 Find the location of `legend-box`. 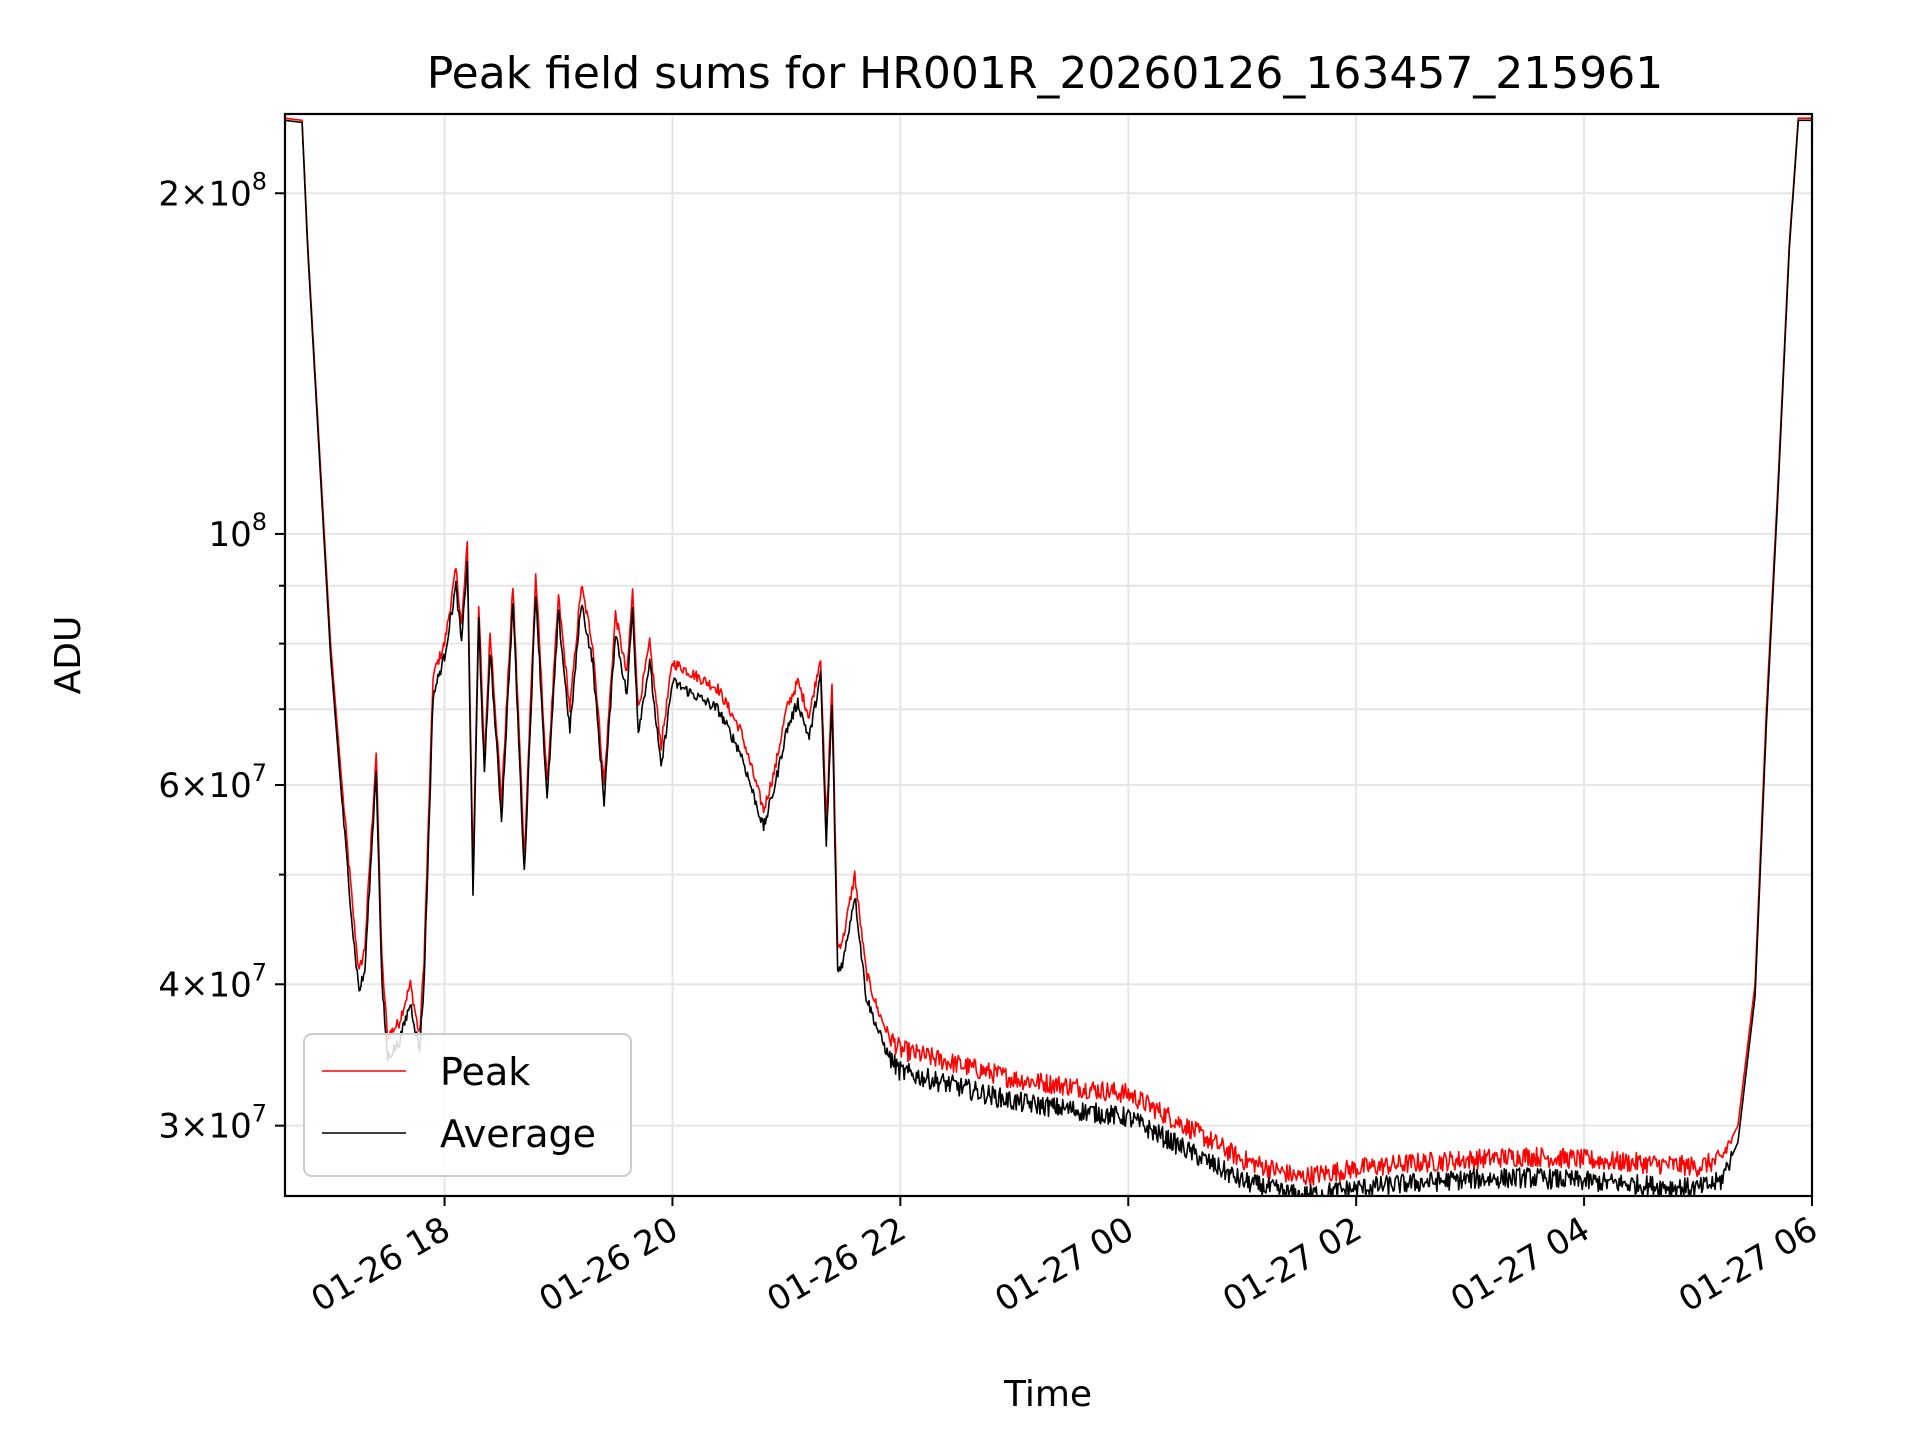

legend-box is located at coordinates (467, 1105).